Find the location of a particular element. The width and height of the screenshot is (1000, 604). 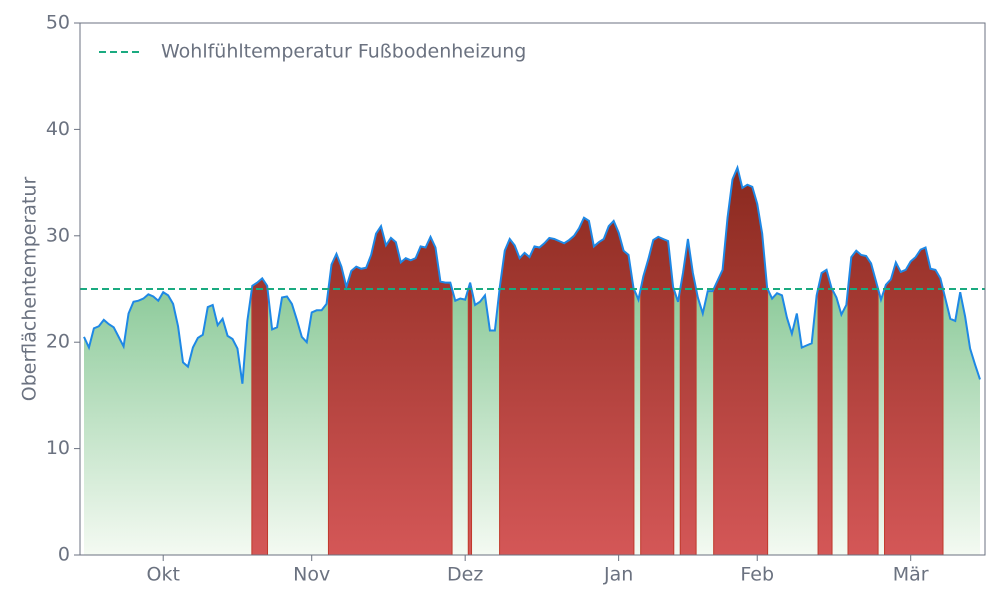

x-tick-label: Okt is located at coordinates (162, 575).